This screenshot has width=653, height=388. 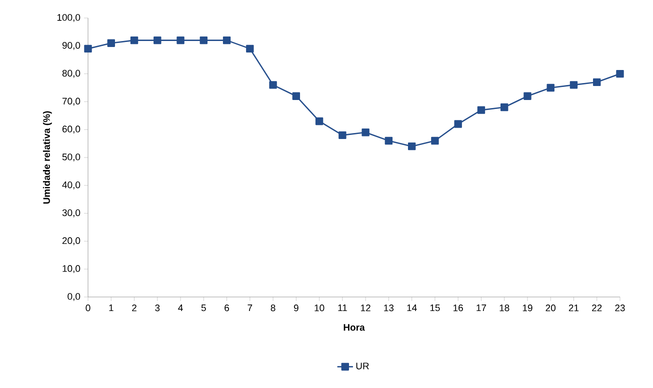 What do you see at coordinates (71, 46) in the screenshot?
I see `y-tick-label: 90,0` at bounding box center [71, 46].